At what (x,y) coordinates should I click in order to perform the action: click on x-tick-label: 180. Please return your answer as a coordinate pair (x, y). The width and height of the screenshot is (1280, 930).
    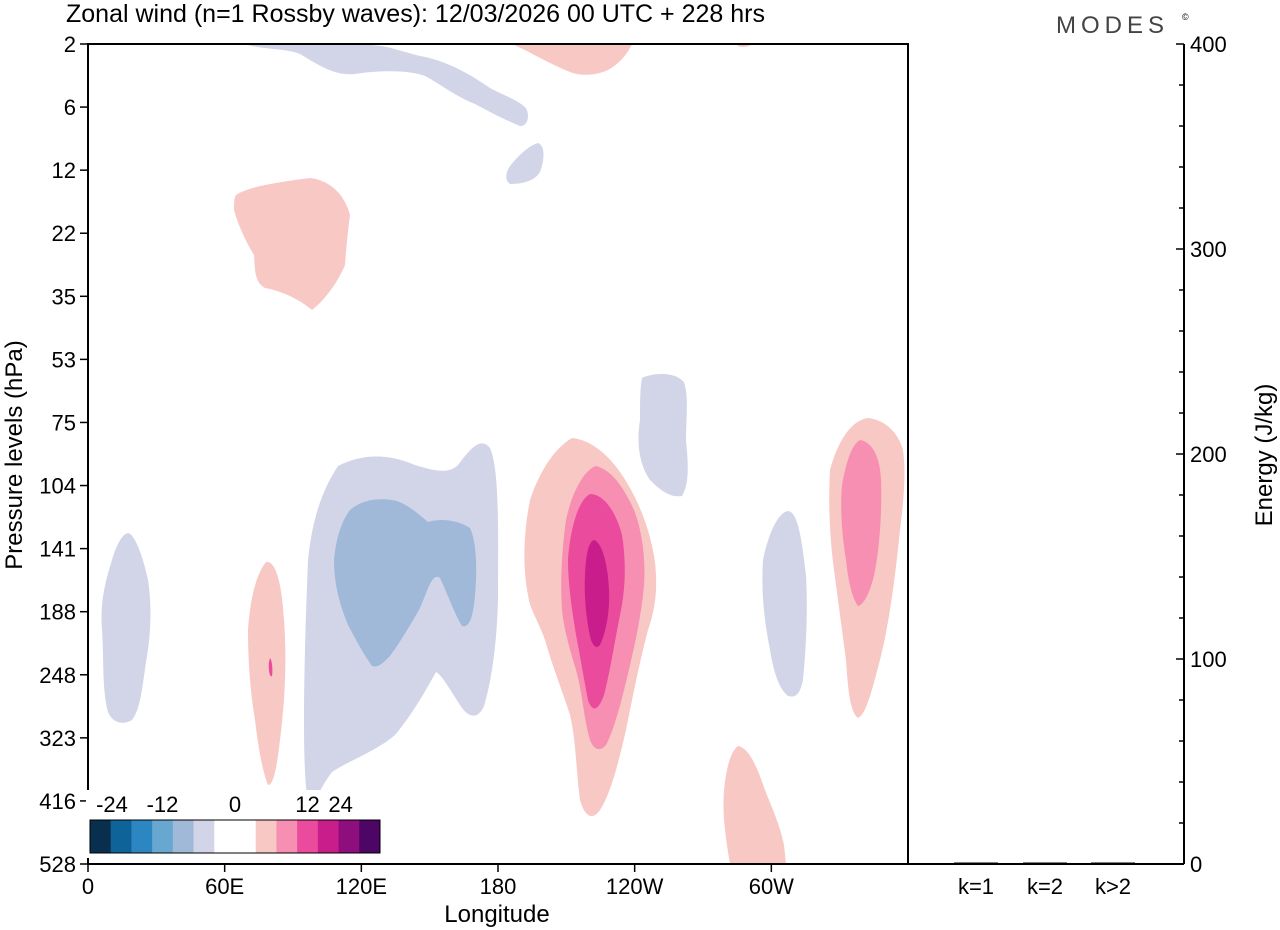
    Looking at the image, I should click on (498, 886).